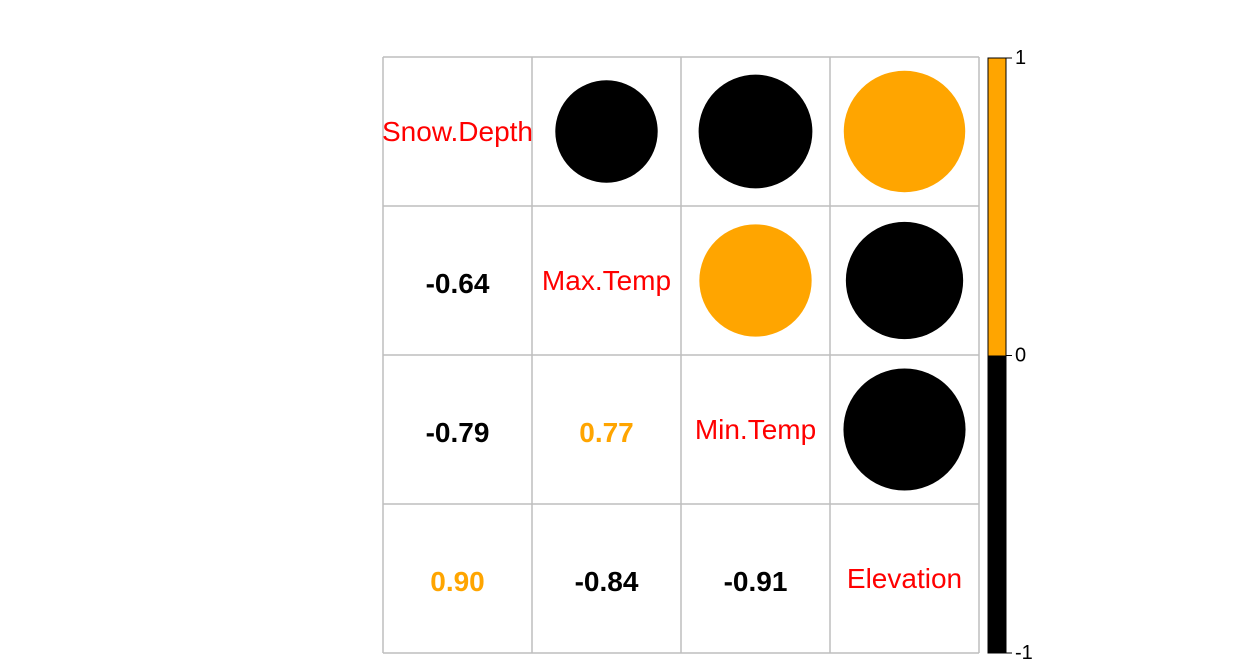 The width and height of the screenshot is (1248, 672). I want to click on colorbar-tick-label: -1, so click(1024, 653).